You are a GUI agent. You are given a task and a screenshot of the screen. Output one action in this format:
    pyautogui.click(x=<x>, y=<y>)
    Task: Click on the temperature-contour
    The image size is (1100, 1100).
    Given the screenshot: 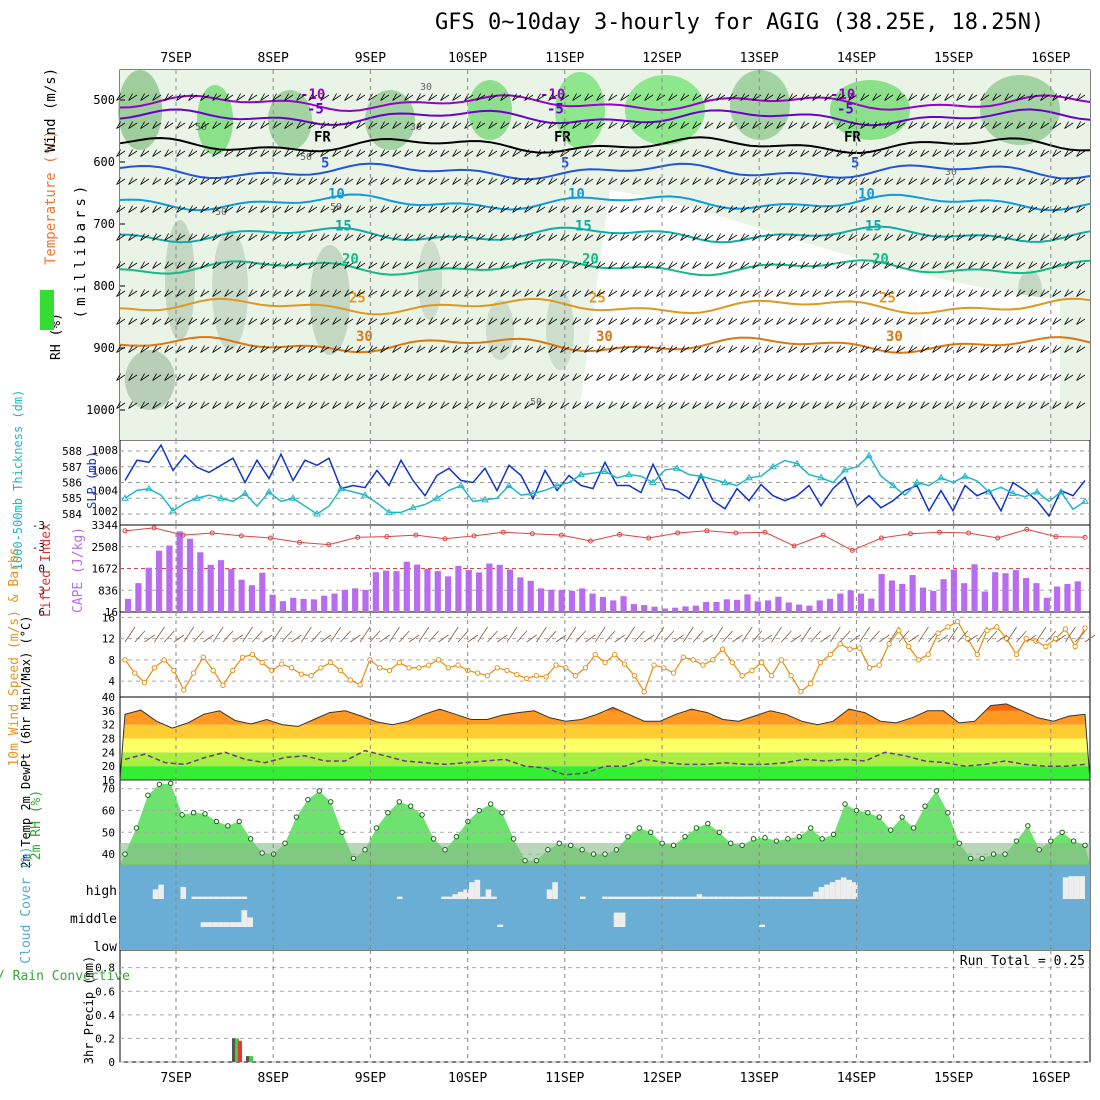 What is the action you would take?
    pyautogui.click(x=605, y=306)
    